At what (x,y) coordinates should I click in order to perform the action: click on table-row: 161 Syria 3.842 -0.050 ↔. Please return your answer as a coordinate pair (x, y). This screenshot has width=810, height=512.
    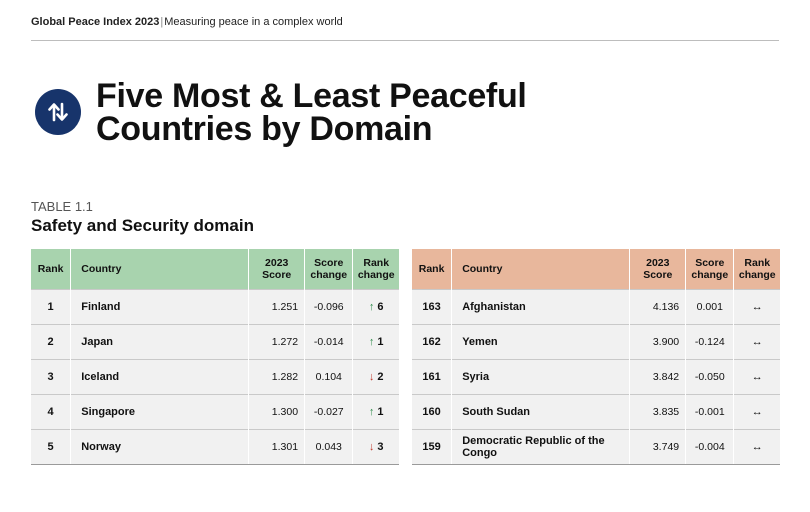
    Looking at the image, I should click on (596, 377).